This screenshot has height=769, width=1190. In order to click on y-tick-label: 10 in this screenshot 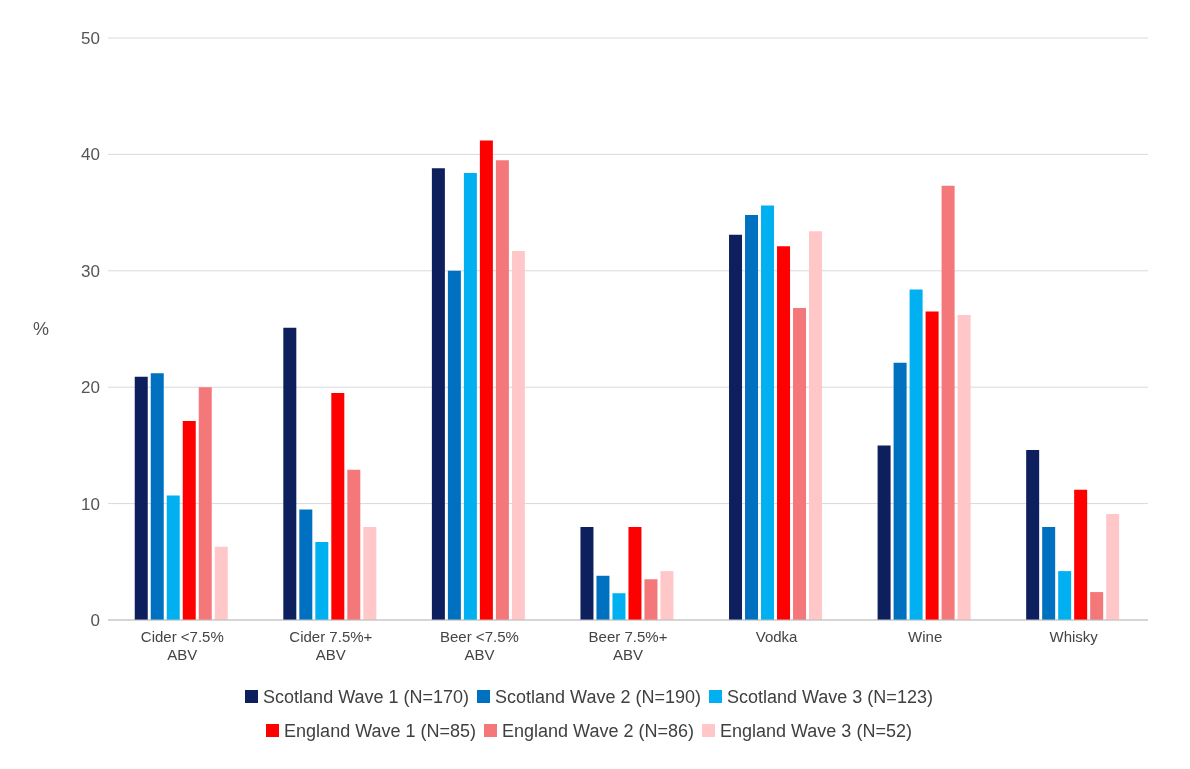, I will do `click(90, 504)`.